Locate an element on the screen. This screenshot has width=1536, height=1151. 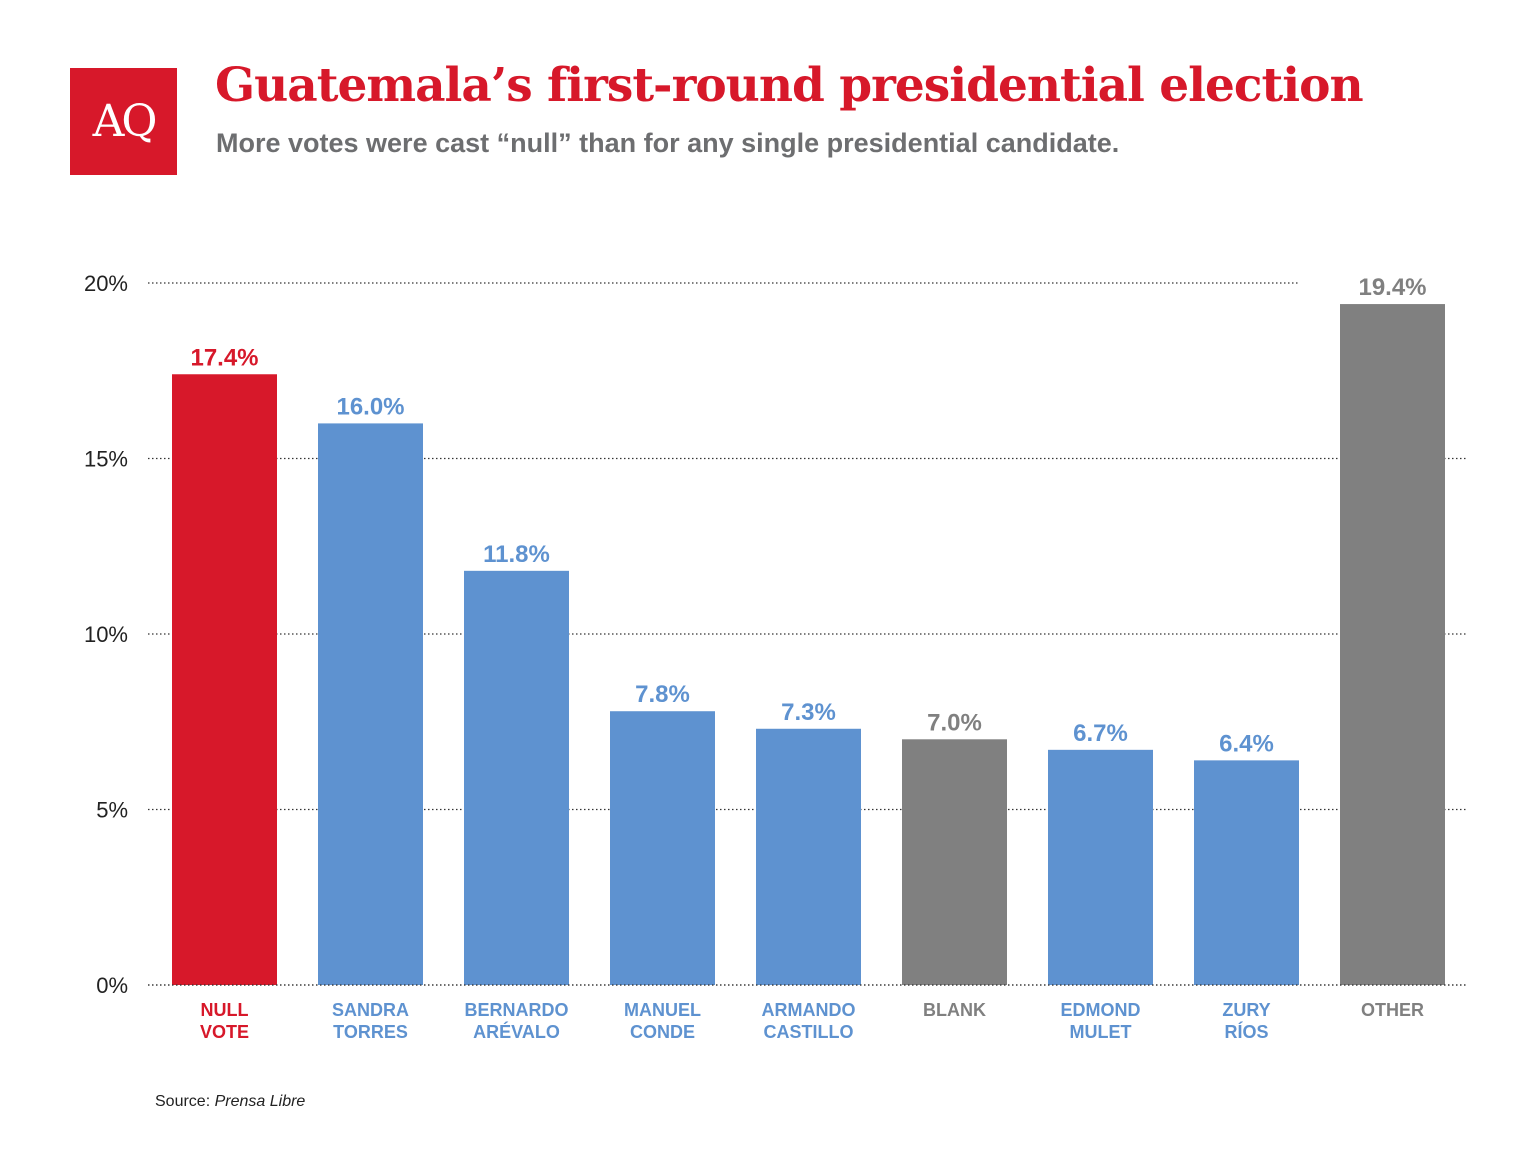
value-label: 11.8% is located at coordinates (516, 554).